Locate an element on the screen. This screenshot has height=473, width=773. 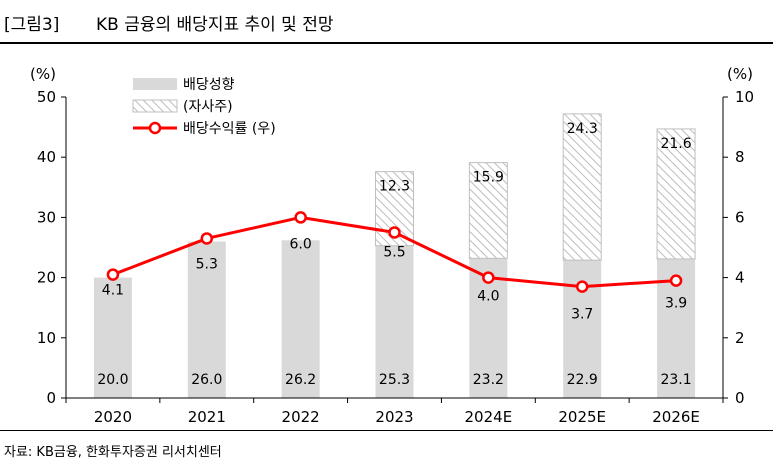
label-payout-2020: 20.0 is located at coordinates (112, 380).